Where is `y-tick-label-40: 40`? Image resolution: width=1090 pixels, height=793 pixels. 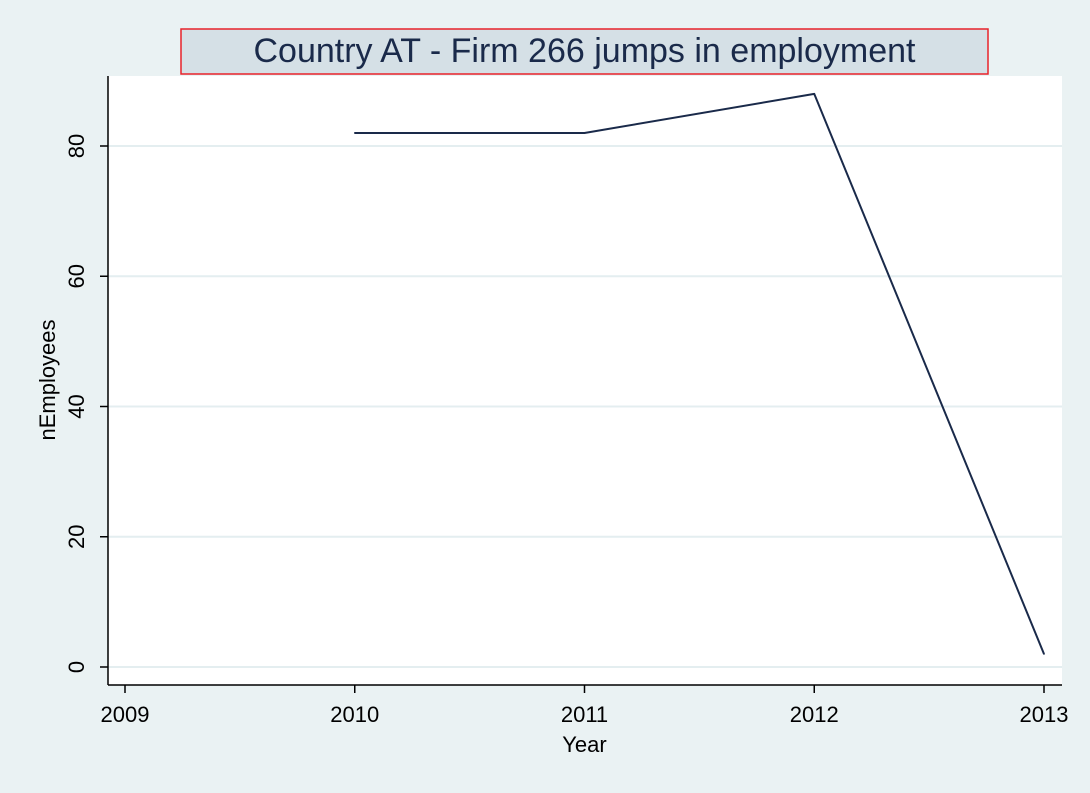 y-tick-label-40: 40 is located at coordinates (76, 406).